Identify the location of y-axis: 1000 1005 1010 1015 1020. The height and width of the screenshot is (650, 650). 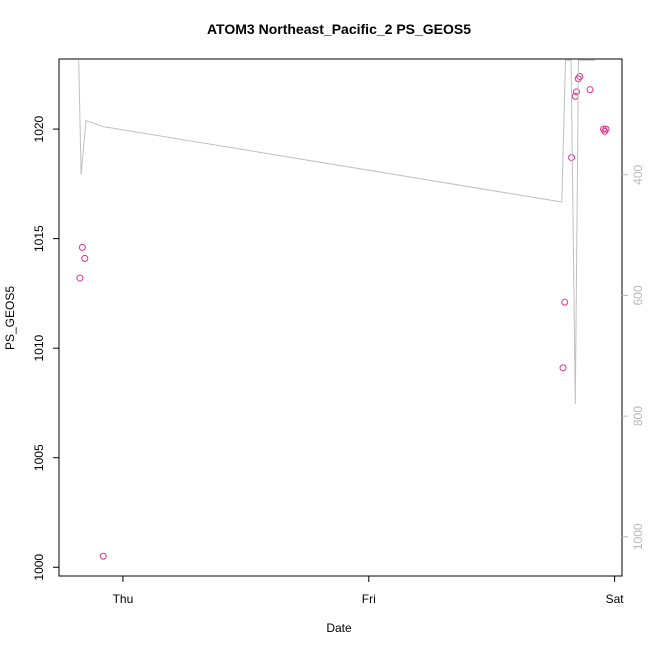
(45, 348).